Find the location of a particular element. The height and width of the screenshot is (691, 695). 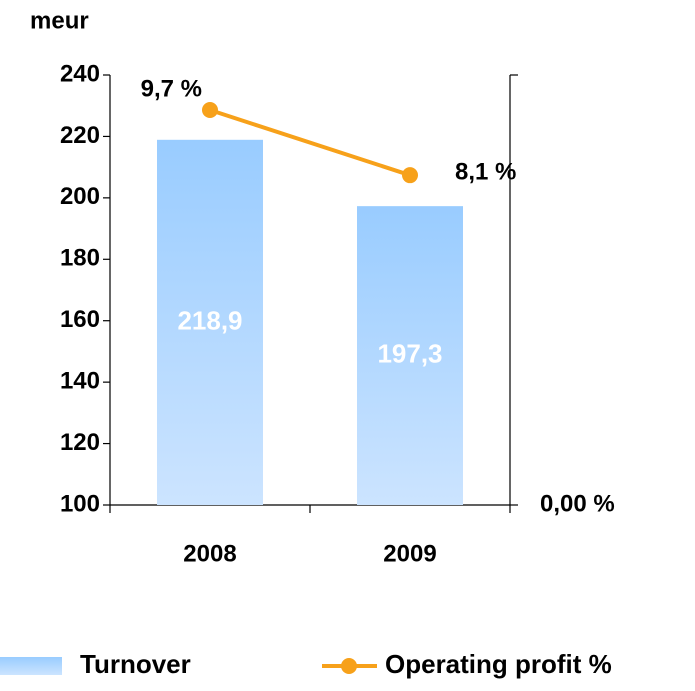

legend-label: Operating profit % is located at coordinates (498, 664).